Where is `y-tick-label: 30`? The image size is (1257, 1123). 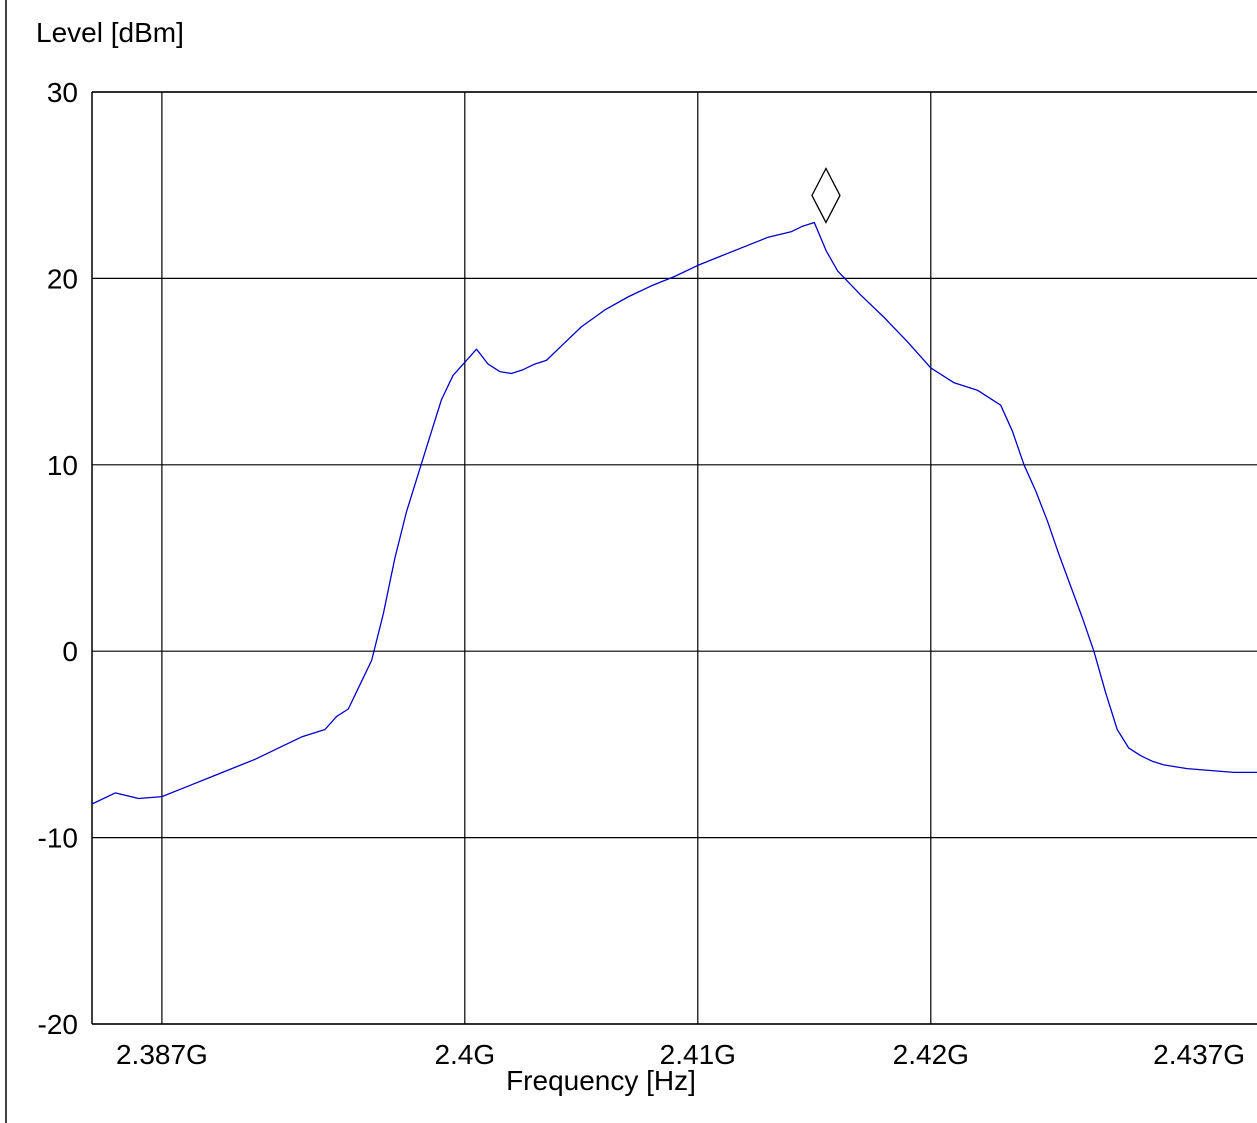
y-tick-label: 30 is located at coordinates (62, 92).